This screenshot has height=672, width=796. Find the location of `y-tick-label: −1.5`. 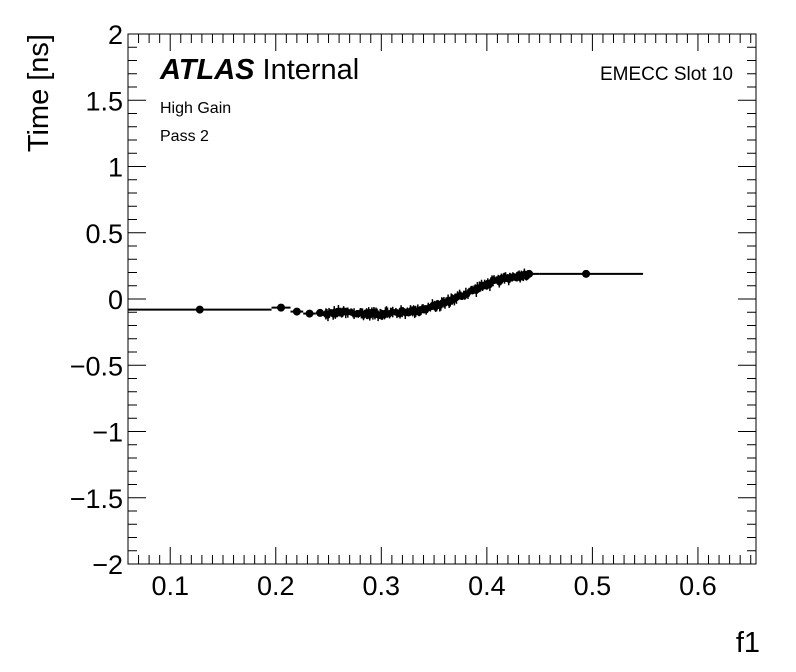

y-tick-label: −1.5 is located at coordinates (96, 499).